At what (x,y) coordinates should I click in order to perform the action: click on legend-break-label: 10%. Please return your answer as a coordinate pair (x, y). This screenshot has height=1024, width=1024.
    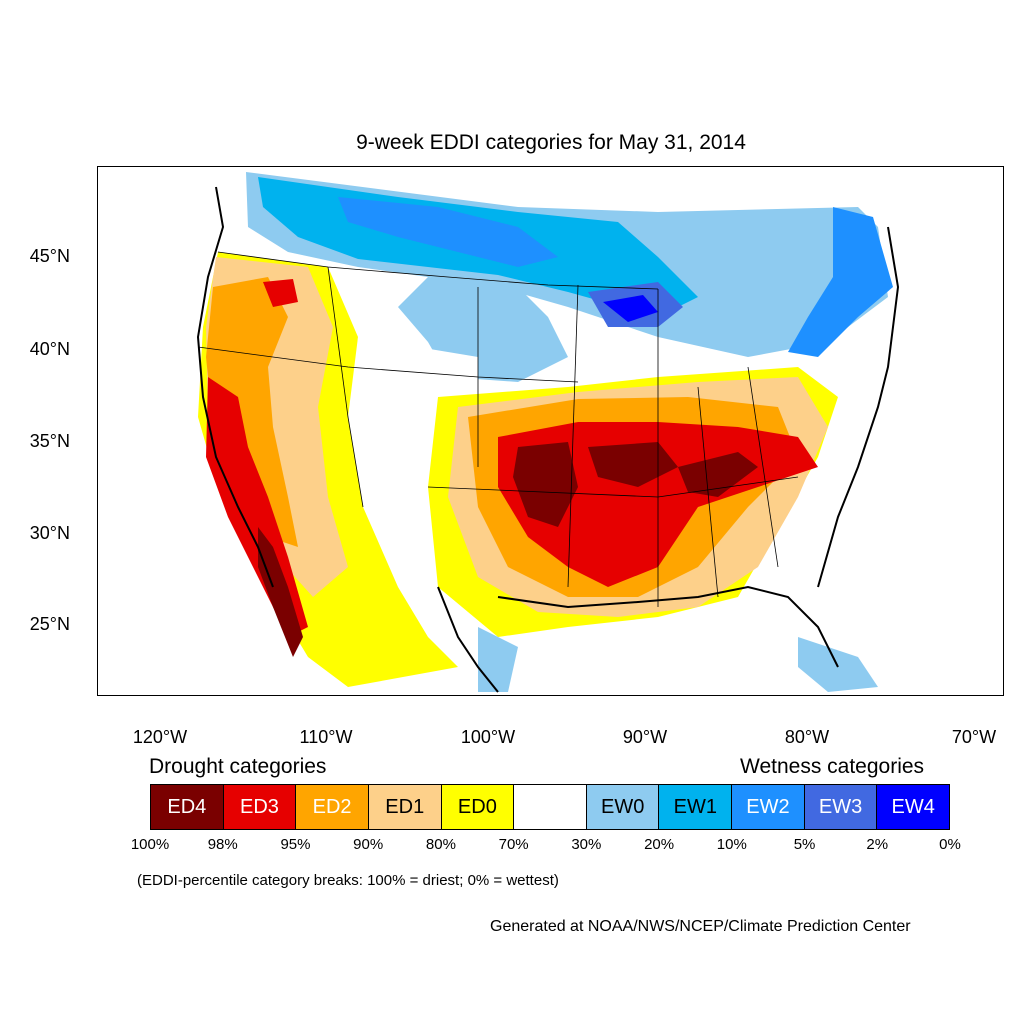
    Looking at the image, I should click on (731, 844).